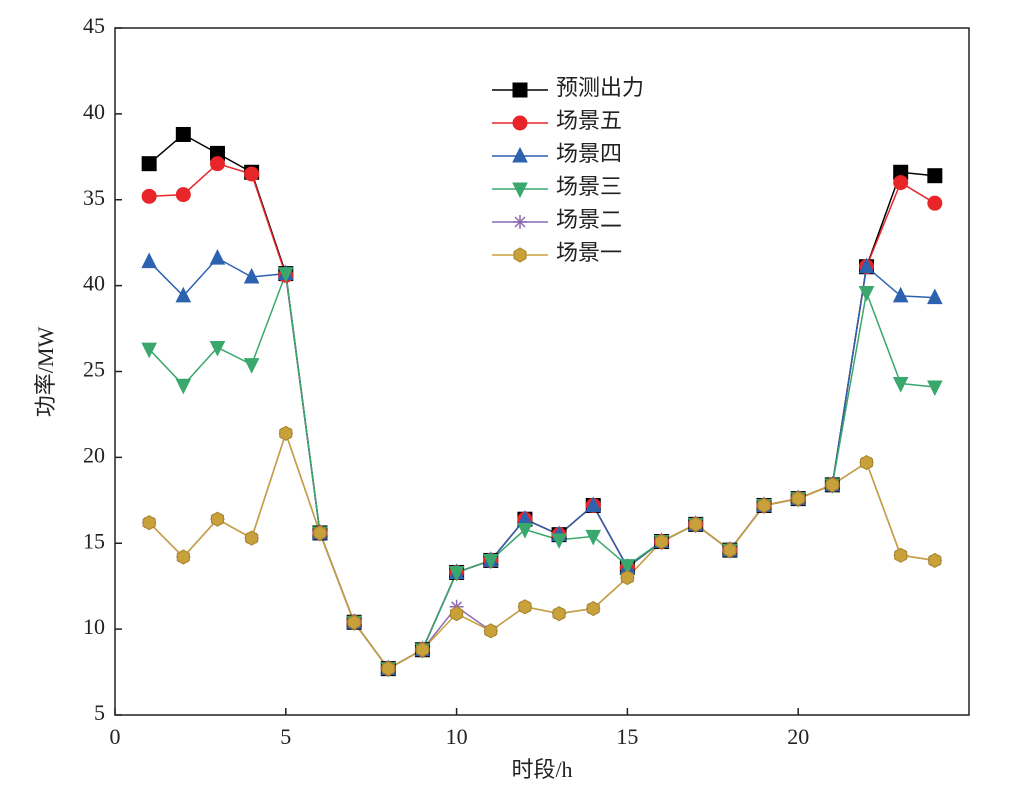 The image size is (1009, 805). Describe the element at coordinates (457, 736) in the screenshot. I see `x-tick-label: 10` at that location.